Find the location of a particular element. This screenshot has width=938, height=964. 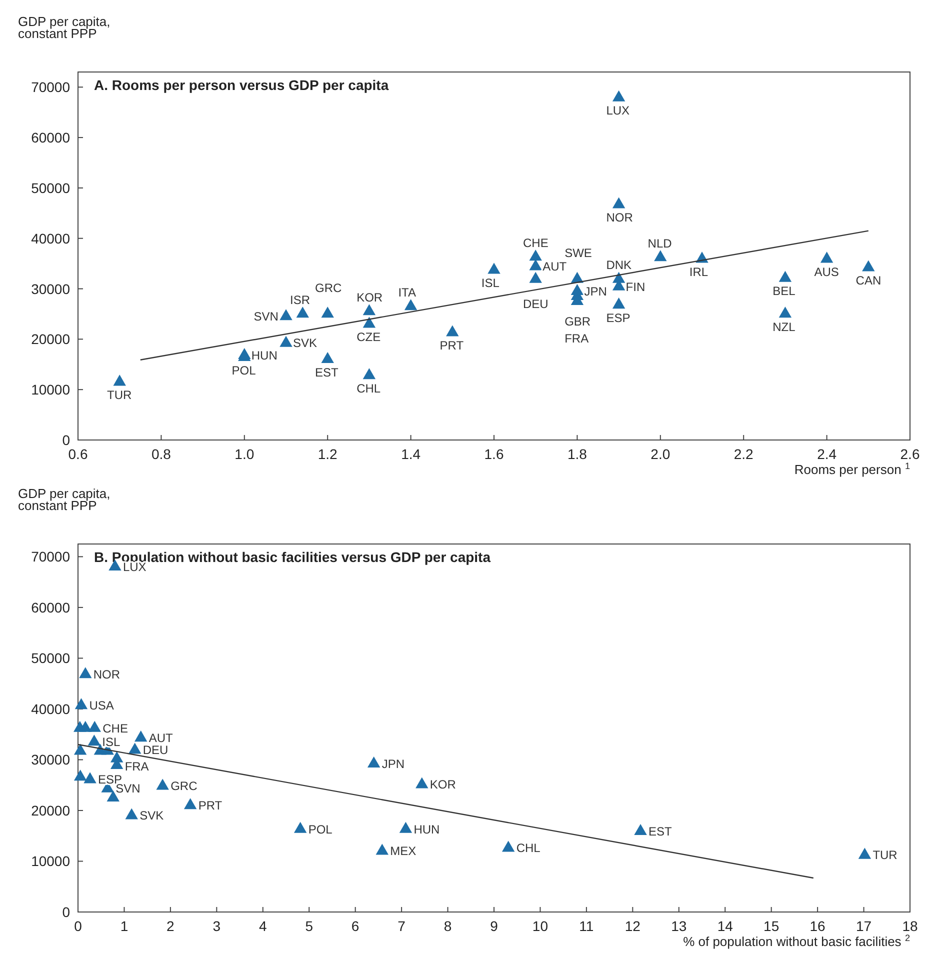

y-tick-label: 20000 is located at coordinates (50, 339).